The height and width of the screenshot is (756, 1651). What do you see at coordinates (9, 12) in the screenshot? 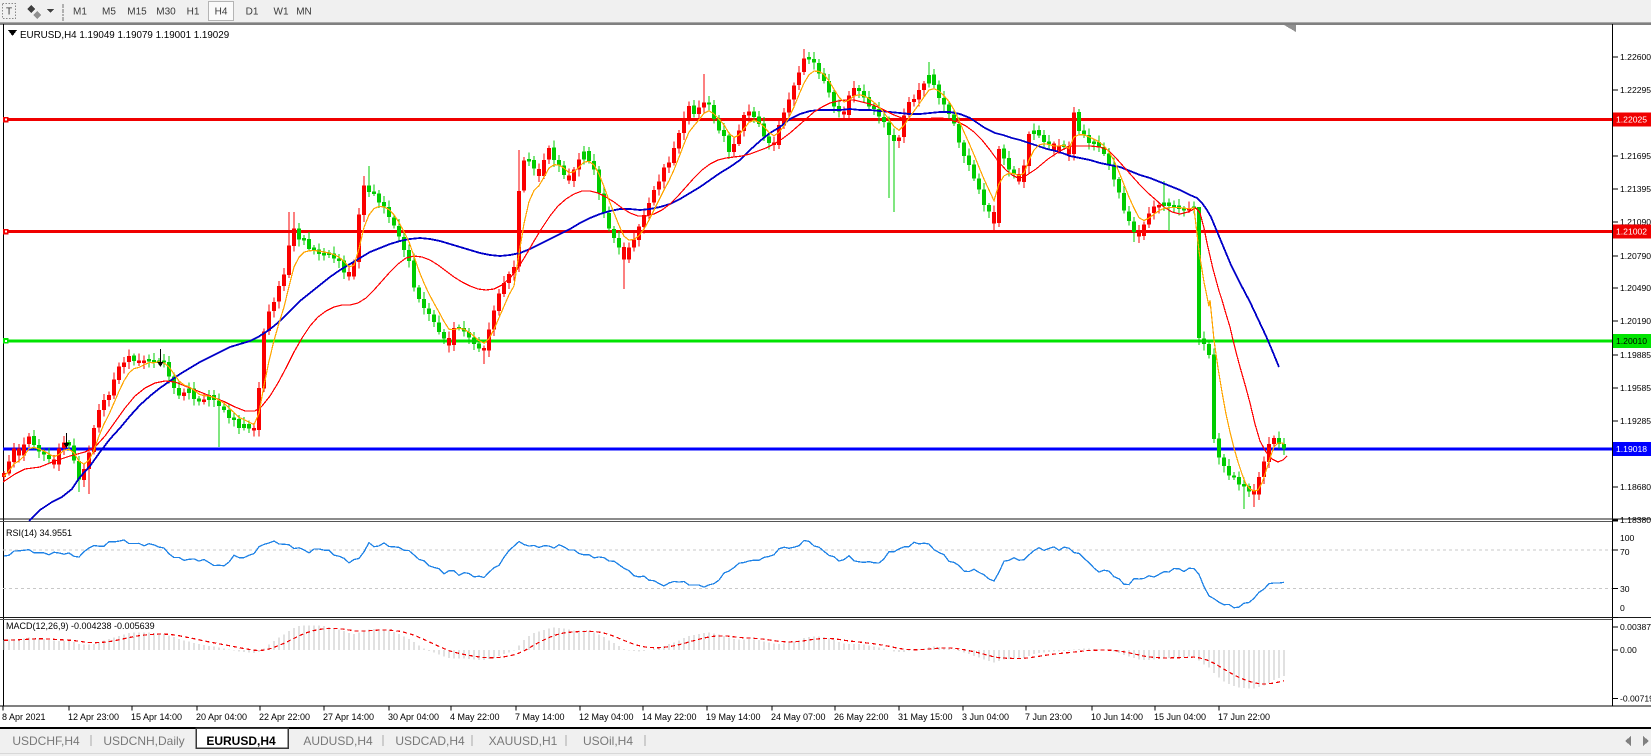
I see `svg-text: T` at bounding box center [9, 12].